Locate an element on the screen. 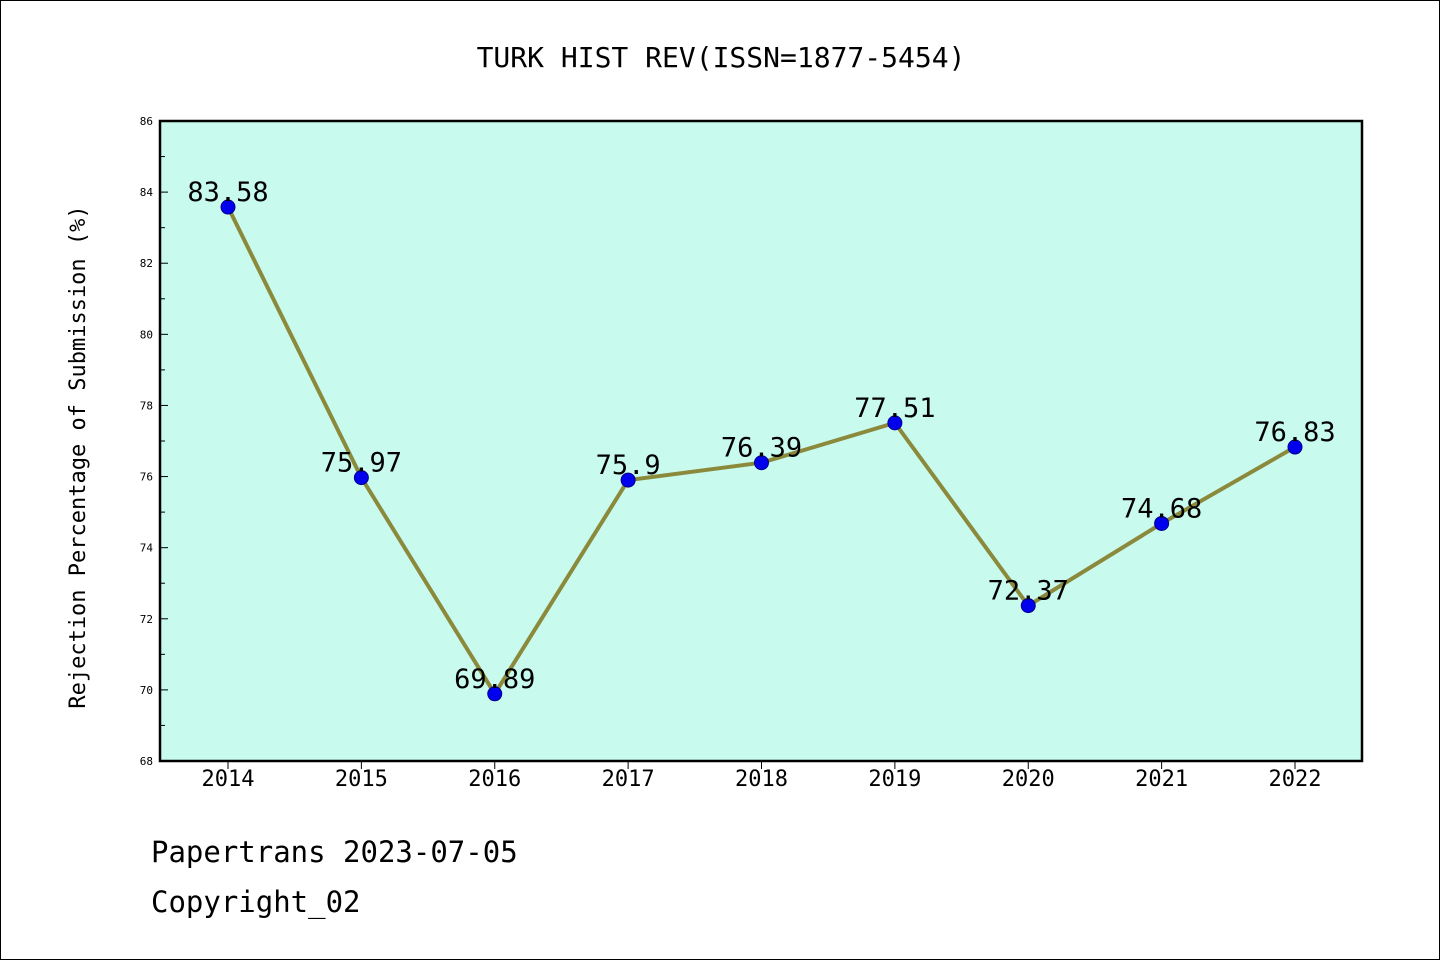 This screenshot has width=1440, height=960. y-axis-label: Rejection Percentage of Submission (%) is located at coordinates (78, 456).